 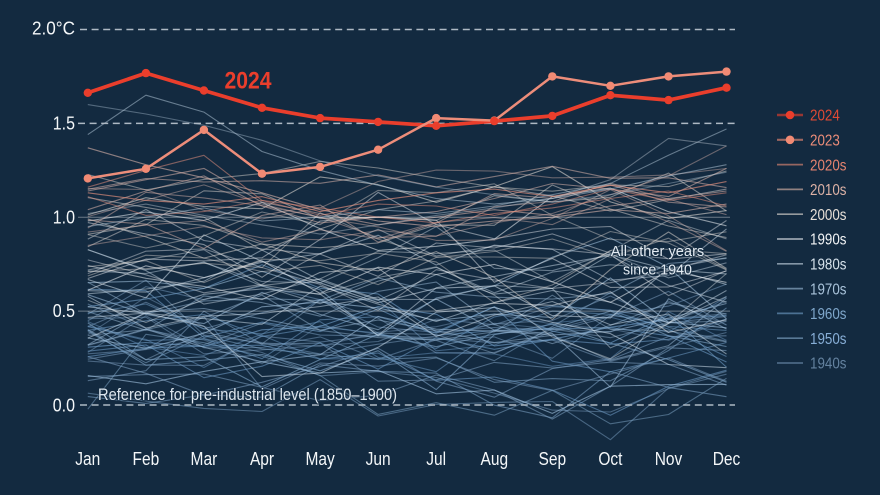 What do you see at coordinates (436, 459) in the screenshot?
I see `svg-text: Jul` at bounding box center [436, 459].